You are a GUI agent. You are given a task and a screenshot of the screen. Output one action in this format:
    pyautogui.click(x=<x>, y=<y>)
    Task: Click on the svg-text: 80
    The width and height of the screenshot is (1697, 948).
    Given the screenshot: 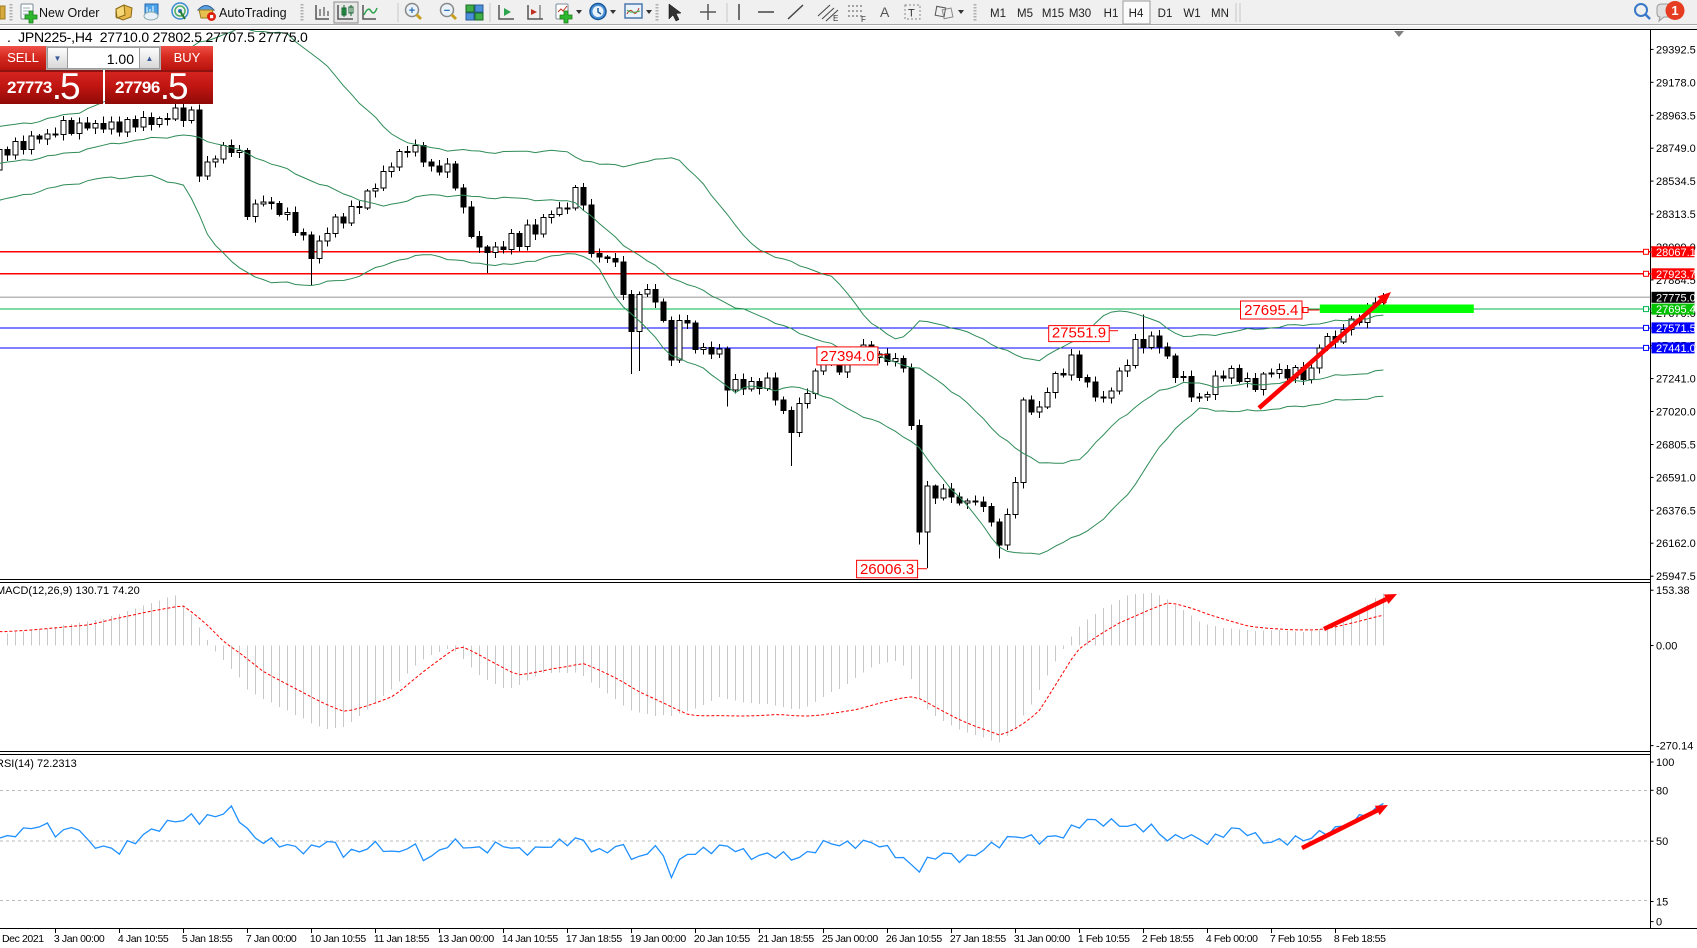 What is the action you would take?
    pyautogui.click(x=1662, y=791)
    